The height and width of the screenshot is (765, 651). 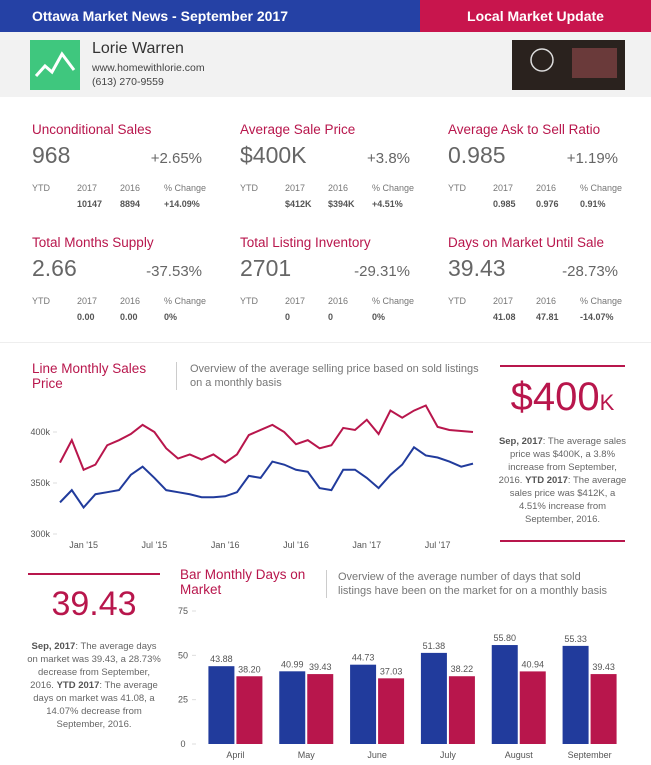 What do you see at coordinates (298, 204) in the screenshot?
I see `ytd-value: $412K` at bounding box center [298, 204].